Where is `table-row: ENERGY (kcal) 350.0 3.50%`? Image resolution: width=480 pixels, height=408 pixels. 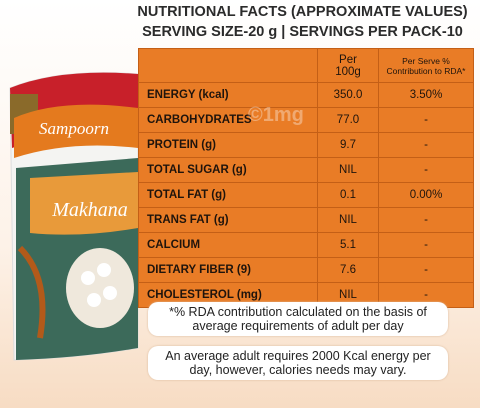
table-row: ENERGY (kcal) 350.0 3.50% is located at coordinates (306, 94).